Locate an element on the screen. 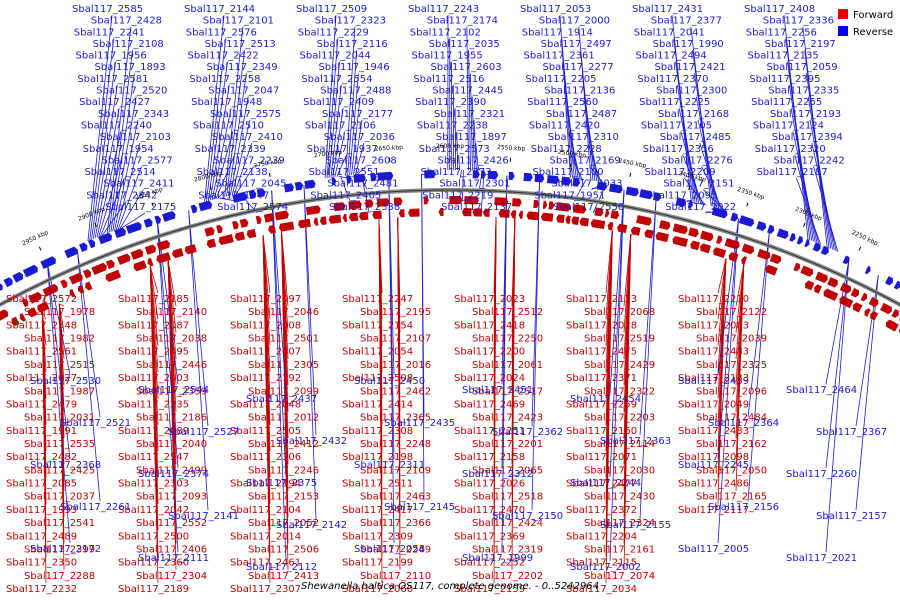  forward-gene-label: Sbal117_2049 is located at coordinates (713, 404).